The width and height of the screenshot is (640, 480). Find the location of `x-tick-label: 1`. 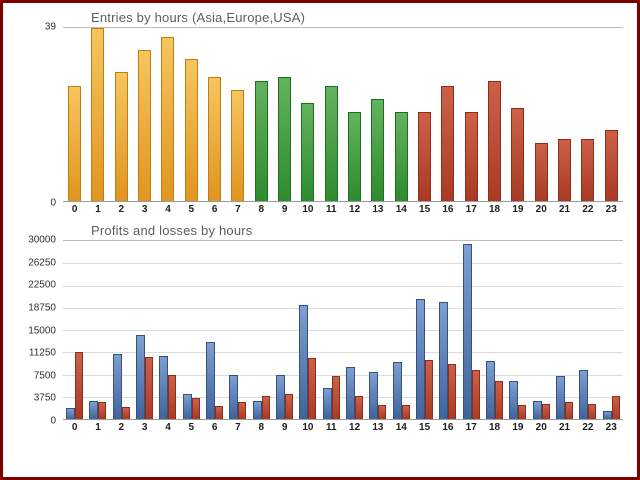

x-tick-label: 1 is located at coordinates (98, 427).